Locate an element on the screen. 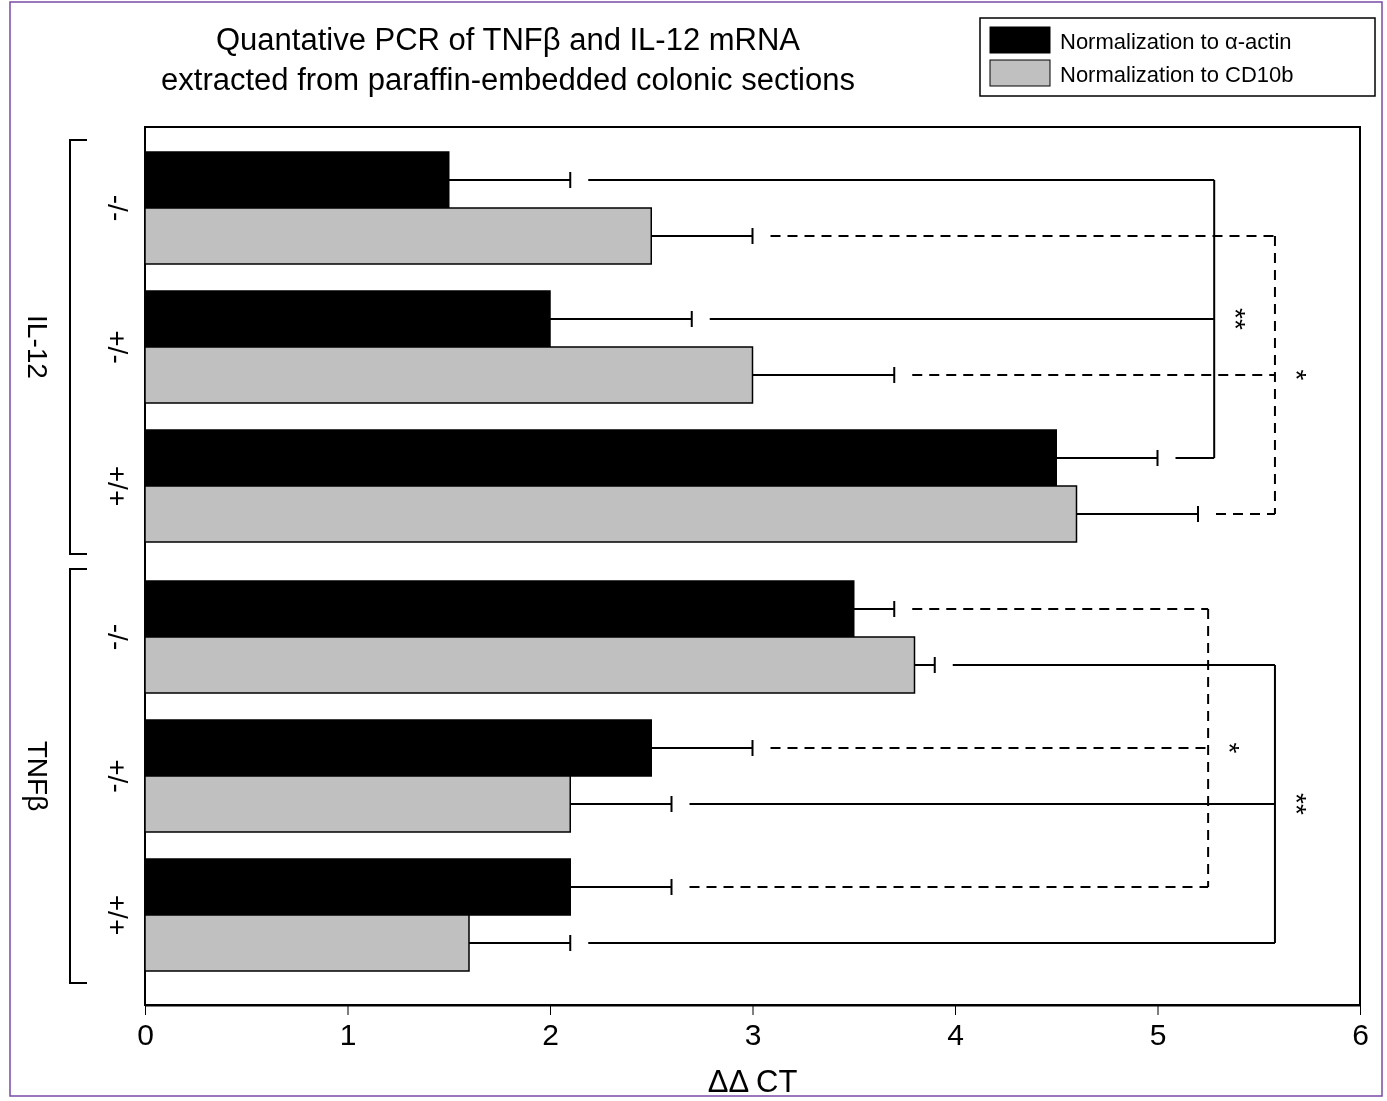 The width and height of the screenshot is (1387, 1101). text: IL-12 is located at coordinates (37, 347).